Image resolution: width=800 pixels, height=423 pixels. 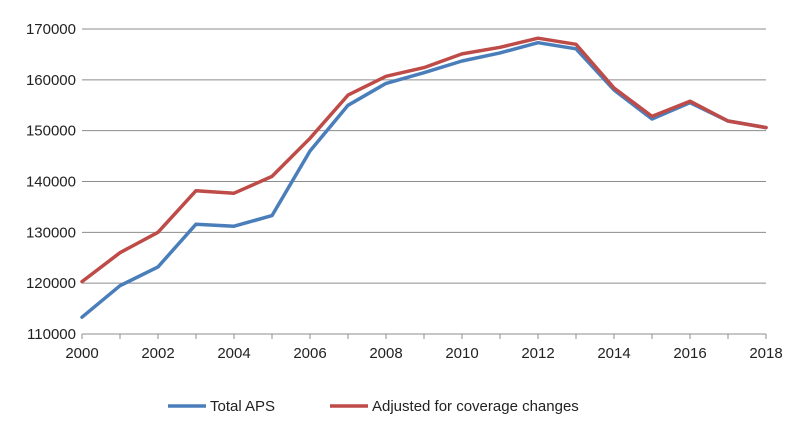 I want to click on y-tick-label: 120000, so click(x=51, y=283).